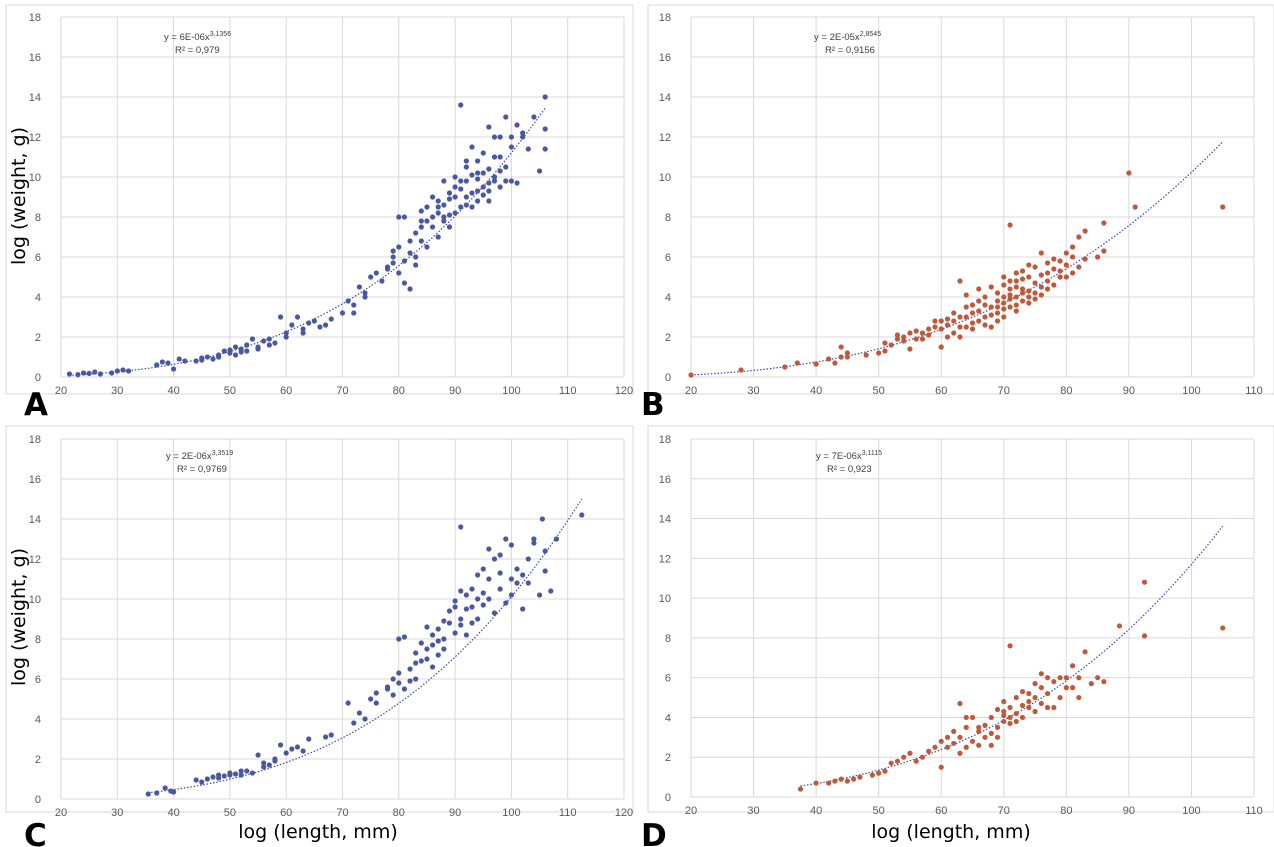 This screenshot has height=847, width=1274. I want to click on y-tick-label: 2, so click(38, 760).